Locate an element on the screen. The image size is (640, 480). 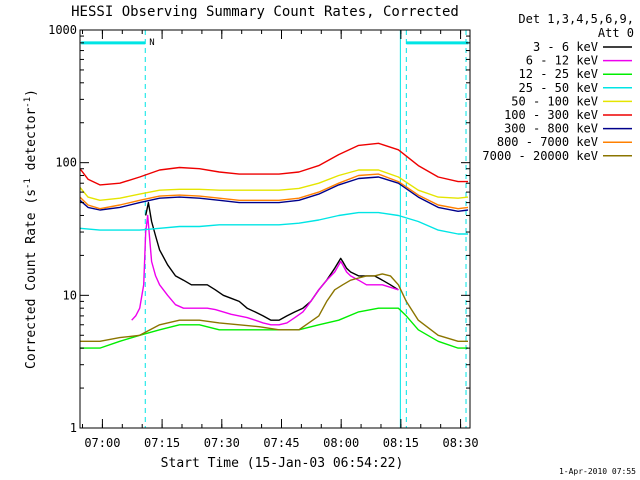
y-tick-label: 10 is located at coordinates (70, 295).